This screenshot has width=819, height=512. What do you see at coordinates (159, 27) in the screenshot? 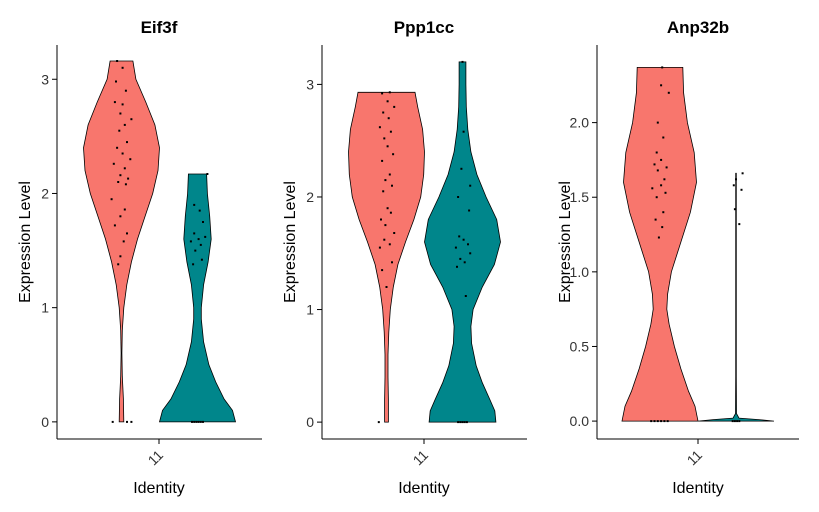
I see `panel-title: Eif3f` at bounding box center [159, 27].